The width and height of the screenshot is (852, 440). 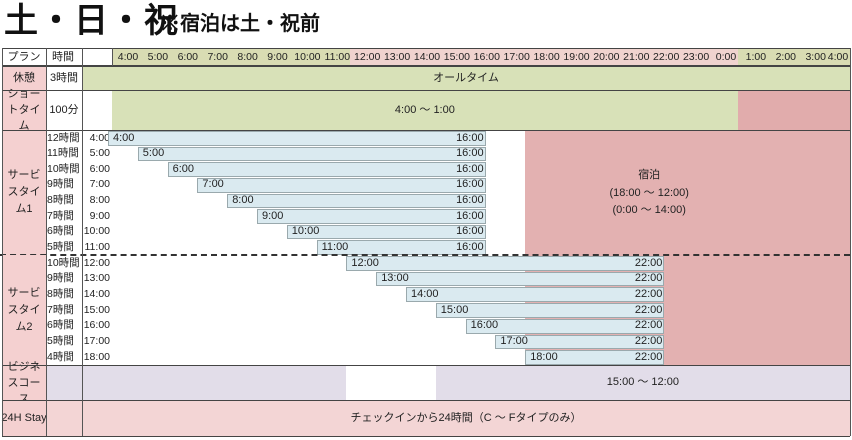 I want to click on row-start-time: 8:00, so click(x=99, y=200).